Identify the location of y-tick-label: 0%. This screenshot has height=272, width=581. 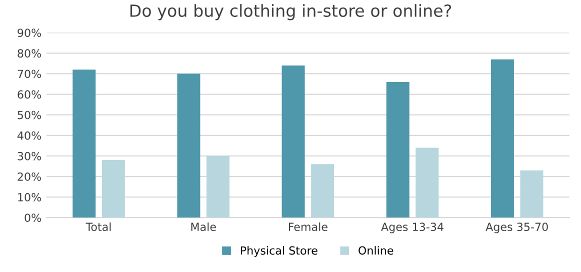
(33, 218).